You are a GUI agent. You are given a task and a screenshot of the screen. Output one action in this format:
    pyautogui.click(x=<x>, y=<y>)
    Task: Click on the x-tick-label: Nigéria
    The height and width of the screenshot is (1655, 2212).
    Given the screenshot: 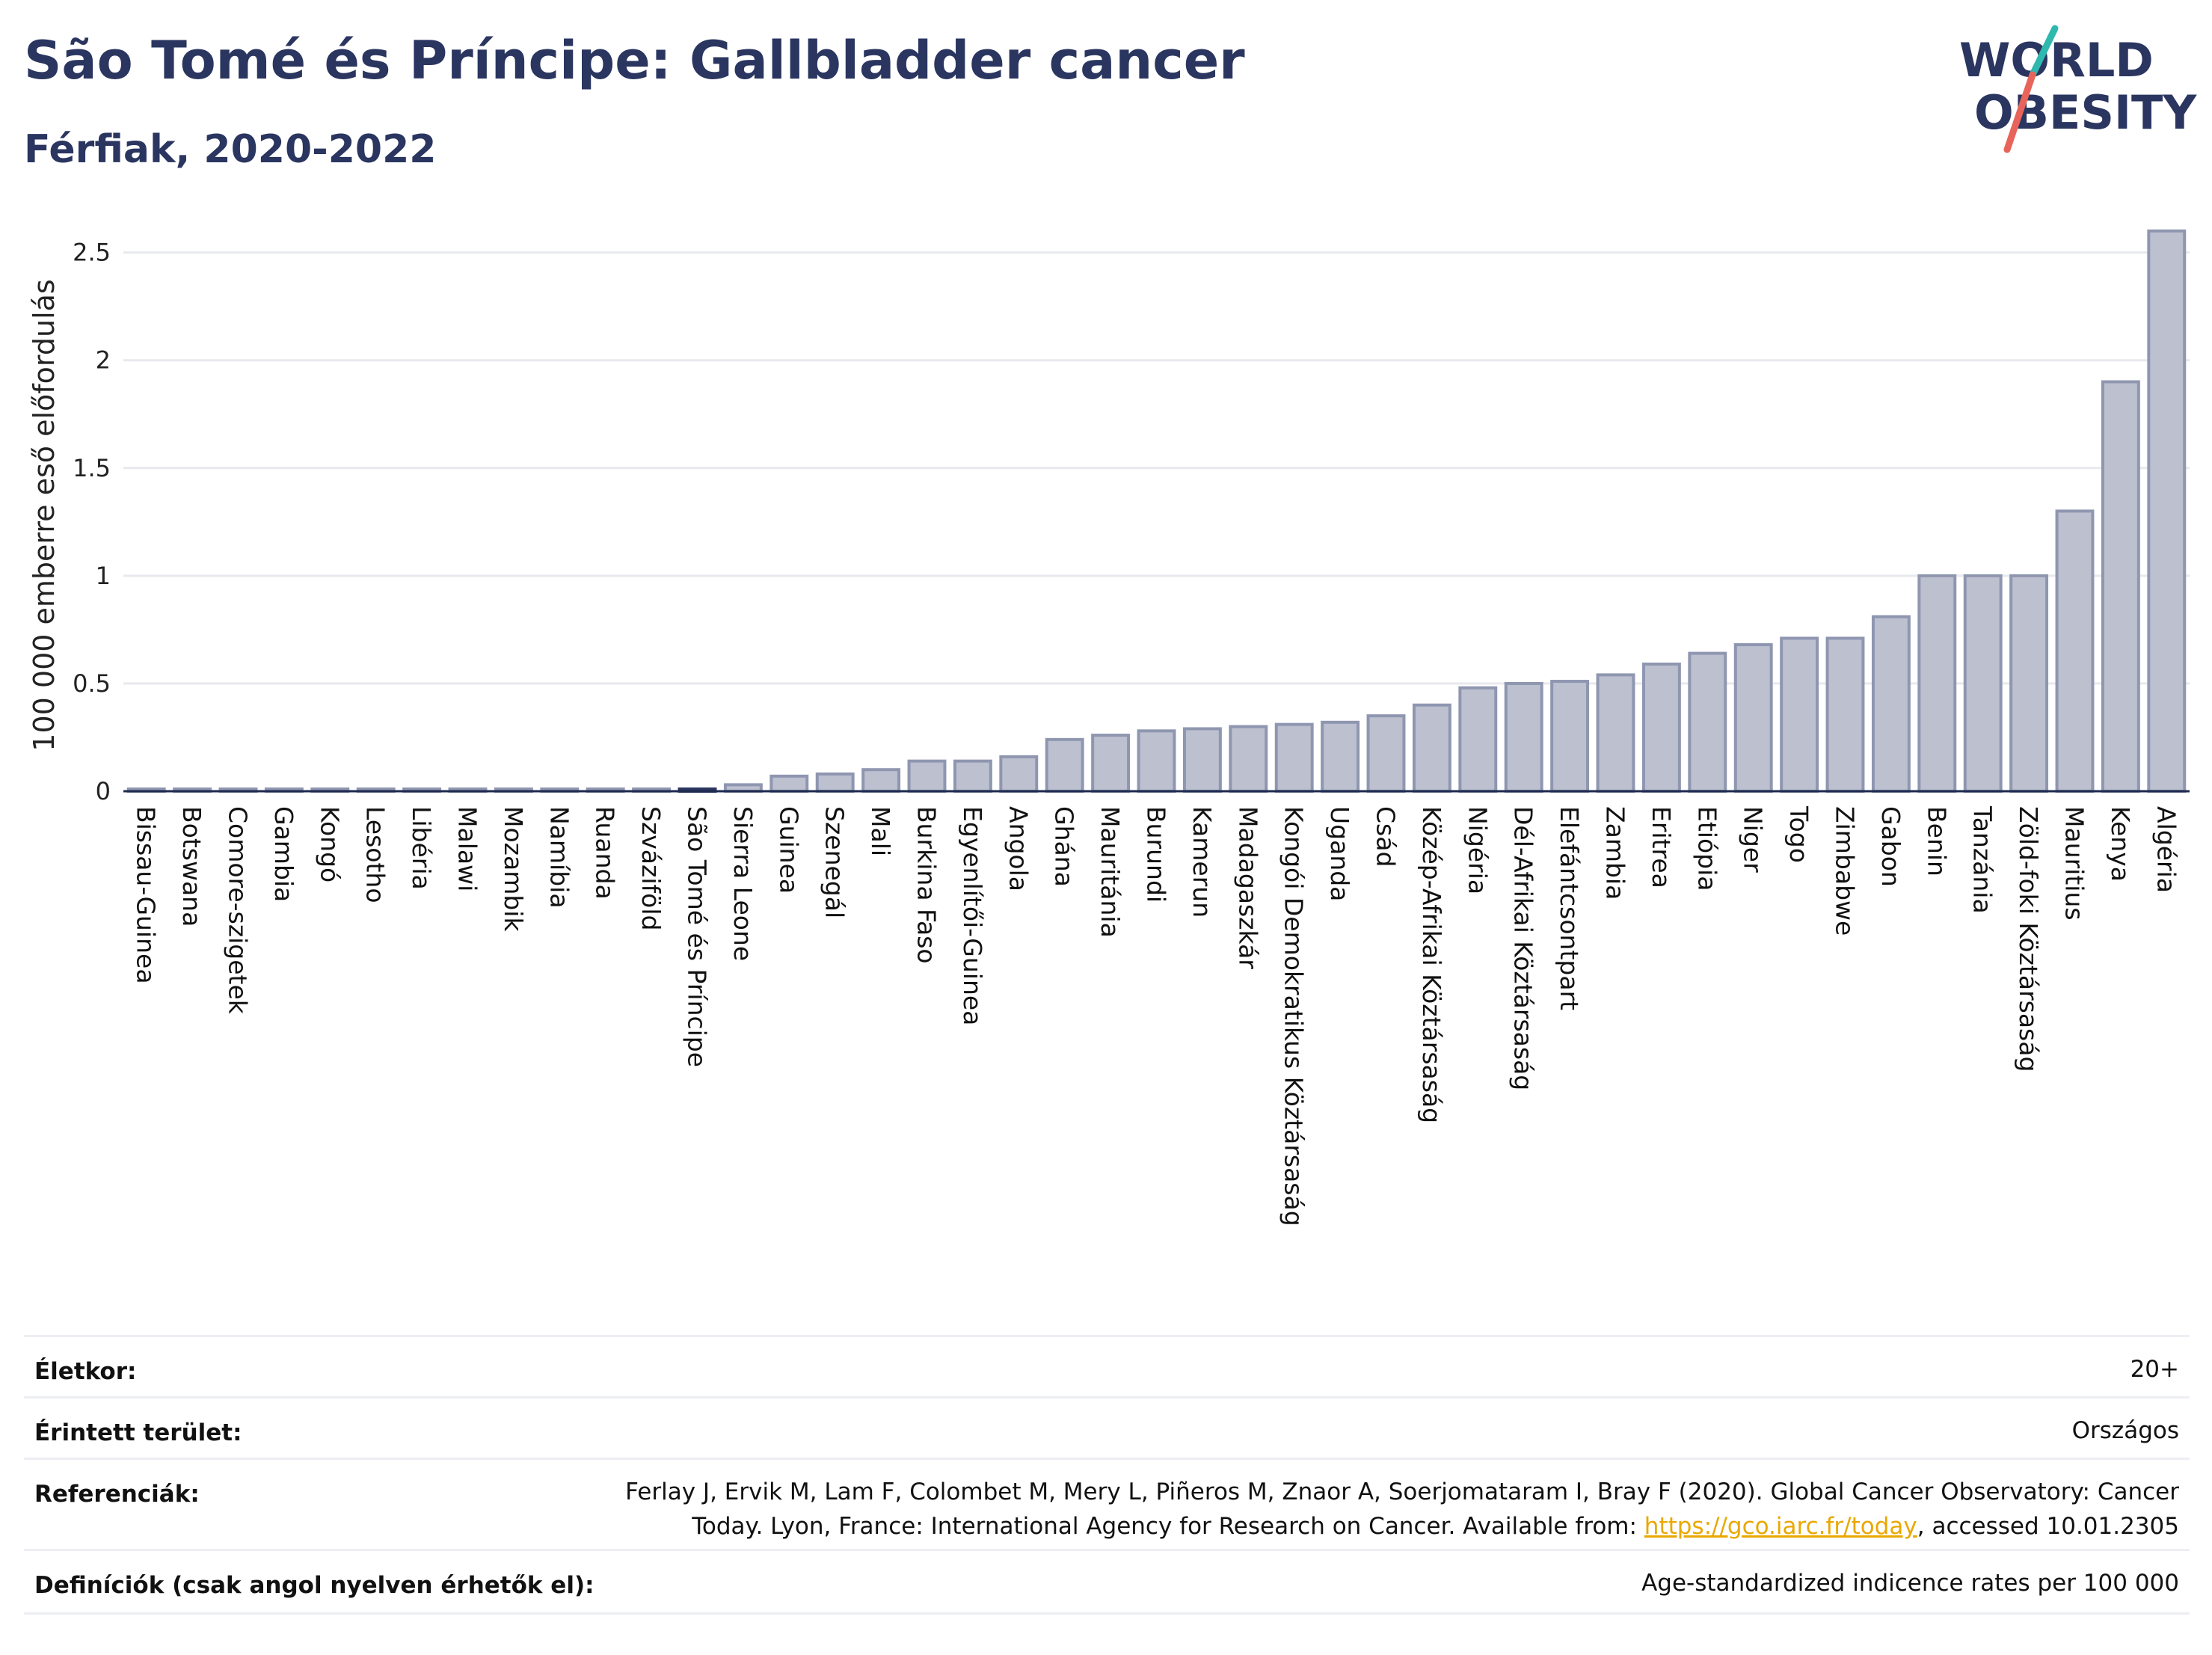 What is the action you would take?
    pyautogui.click(x=1477, y=850)
    